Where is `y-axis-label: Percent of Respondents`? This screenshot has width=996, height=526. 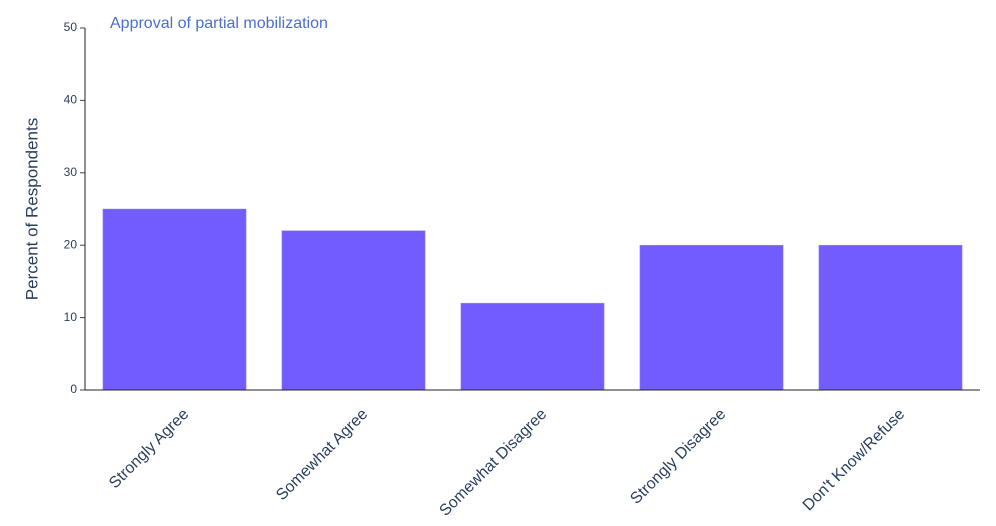 y-axis-label: Percent of Respondents is located at coordinates (31, 209).